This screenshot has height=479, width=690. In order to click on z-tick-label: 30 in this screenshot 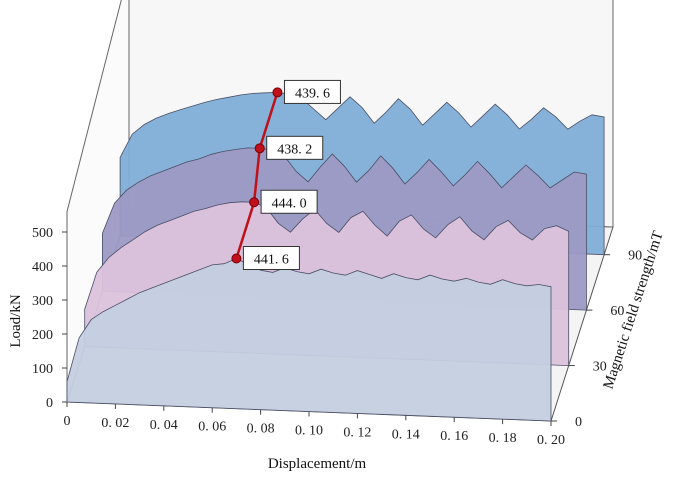, I will do `click(600, 367)`.